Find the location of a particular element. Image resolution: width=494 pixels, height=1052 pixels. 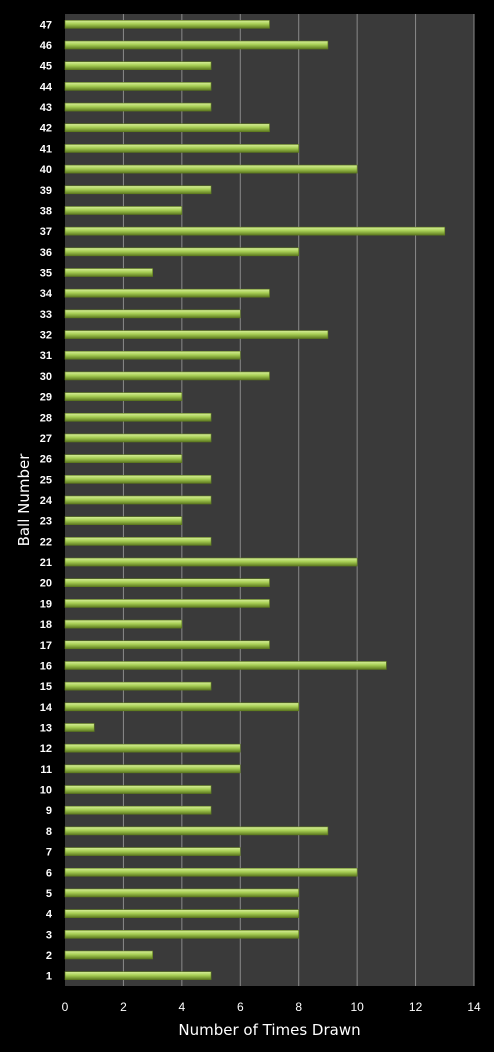

y-tick-label: 43 is located at coordinates (46, 108).